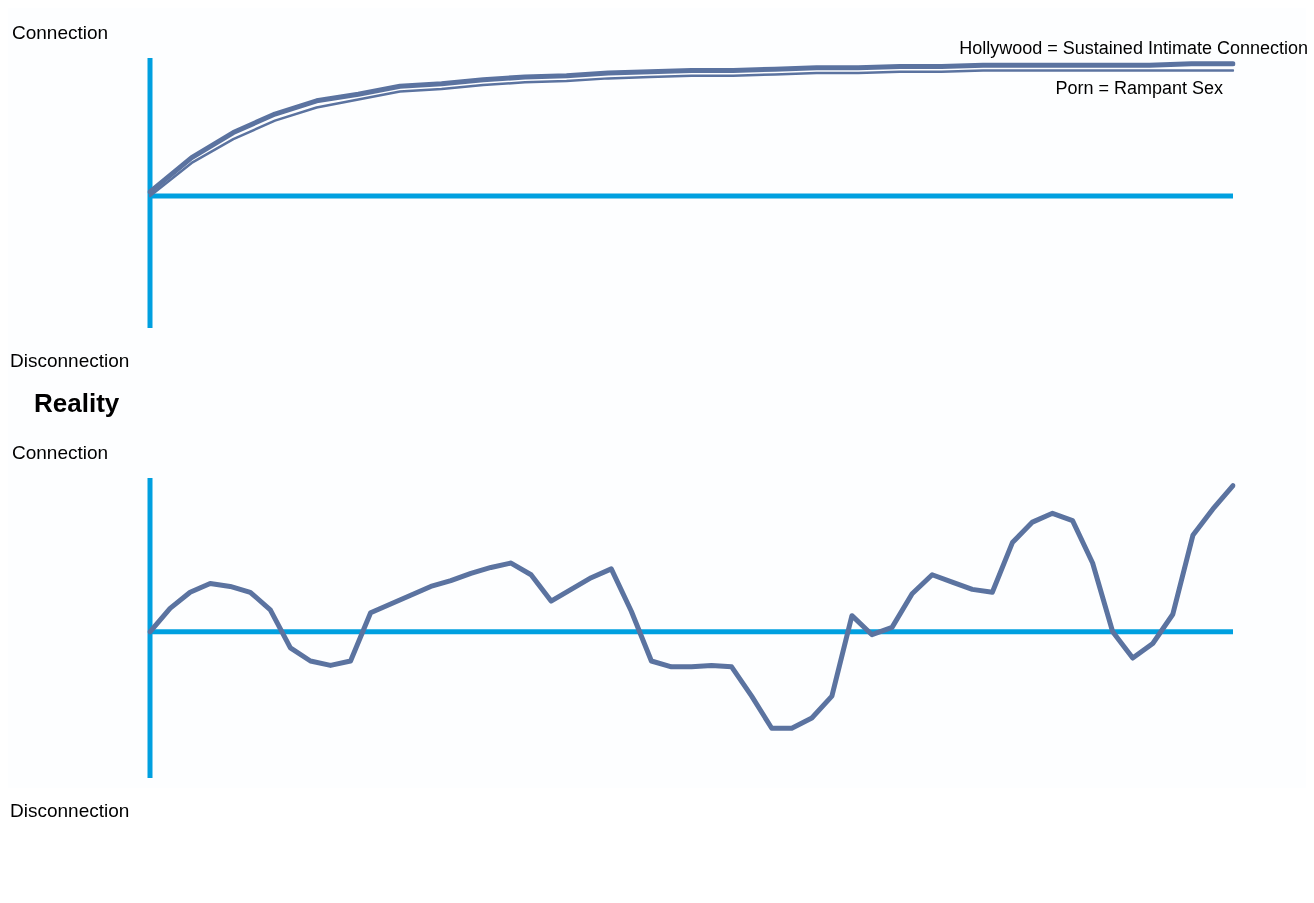  Describe the element at coordinates (1139, 88) in the screenshot. I see `series-label: Porn = Rampant Sex` at that location.